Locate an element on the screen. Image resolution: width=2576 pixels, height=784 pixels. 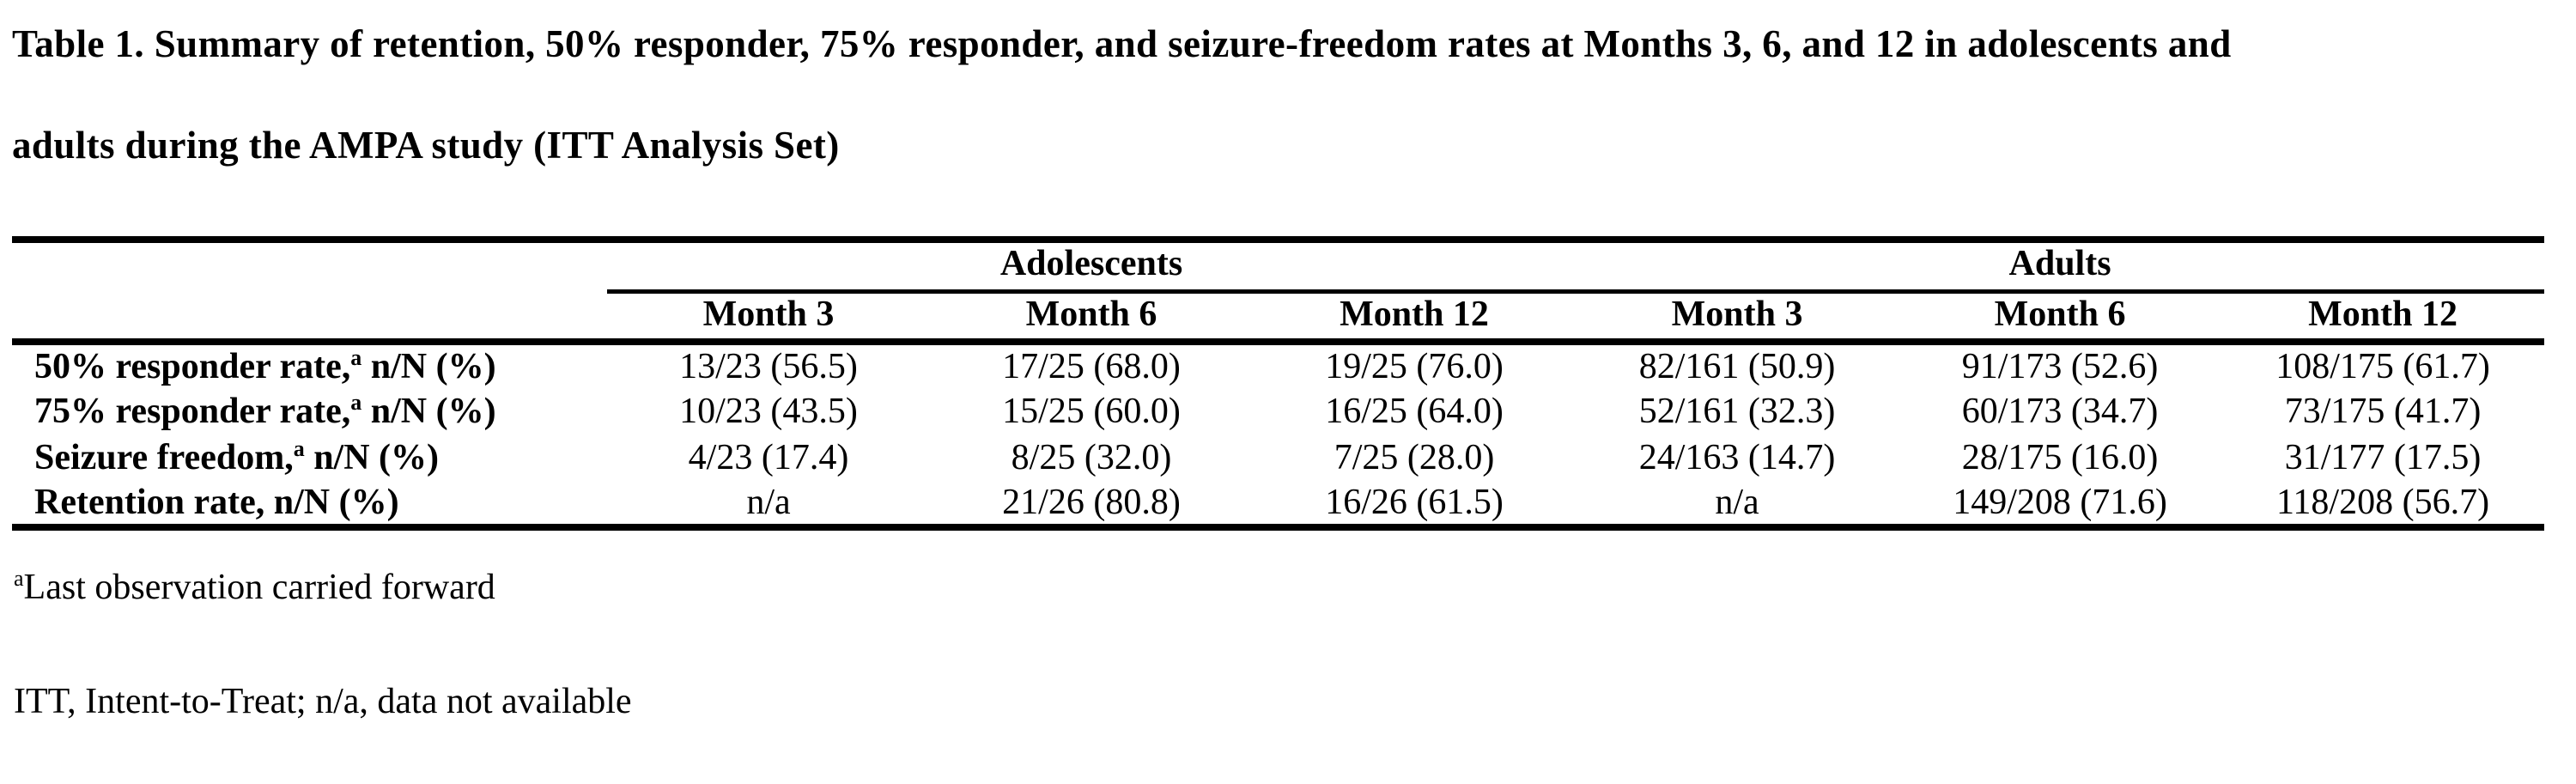
month-header-adolescents-month-12: Month 12 is located at coordinates (1415, 318).